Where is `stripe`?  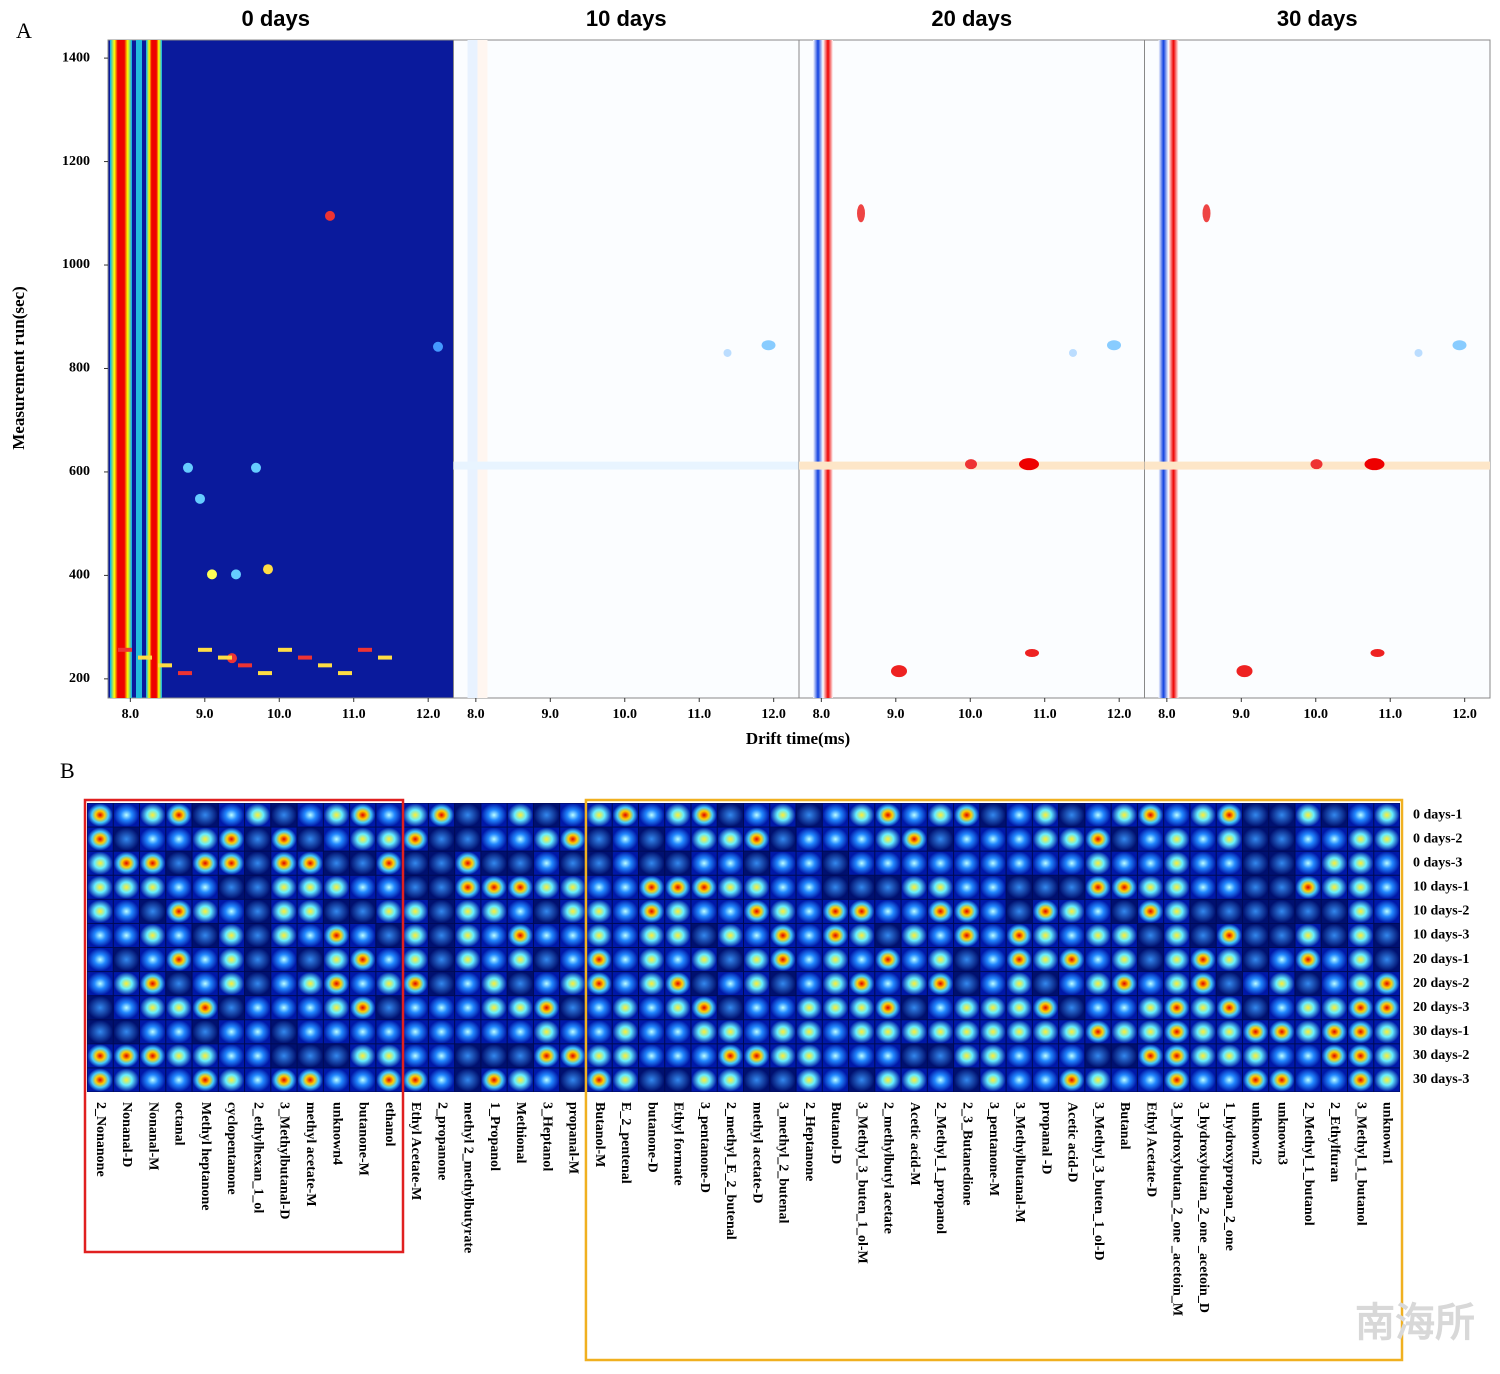 stripe is located at coordinates (1163, 369).